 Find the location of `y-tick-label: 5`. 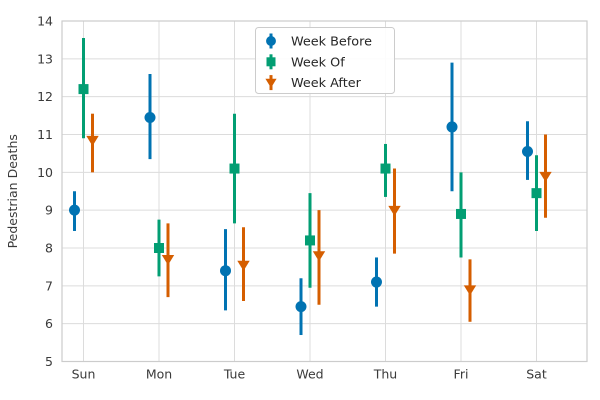

y-tick-label: 5 is located at coordinates (49, 361).